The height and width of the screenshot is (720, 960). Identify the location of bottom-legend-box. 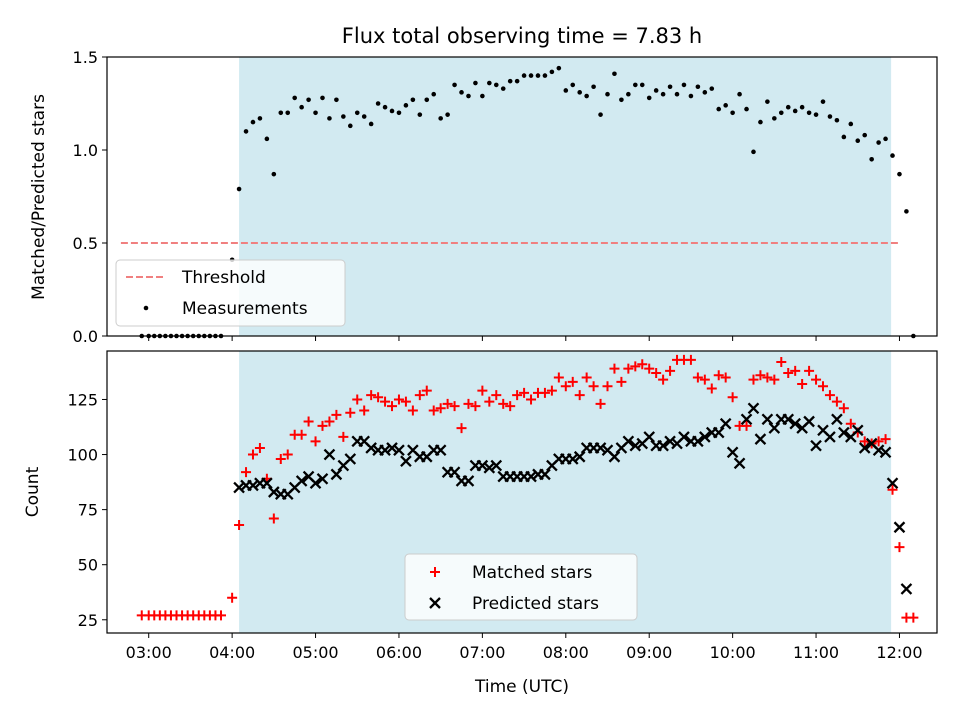
(521, 587).